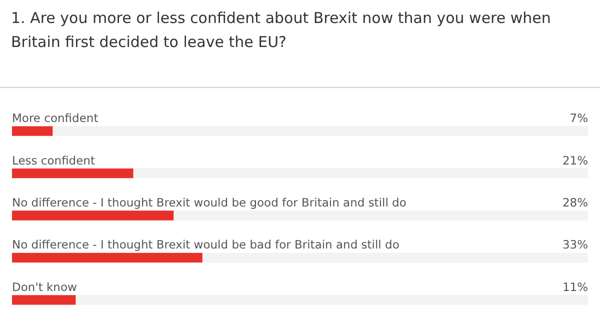  What do you see at coordinates (579, 118) in the screenshot?
I see `data-label: 7%` at bounding box center [579, 118].